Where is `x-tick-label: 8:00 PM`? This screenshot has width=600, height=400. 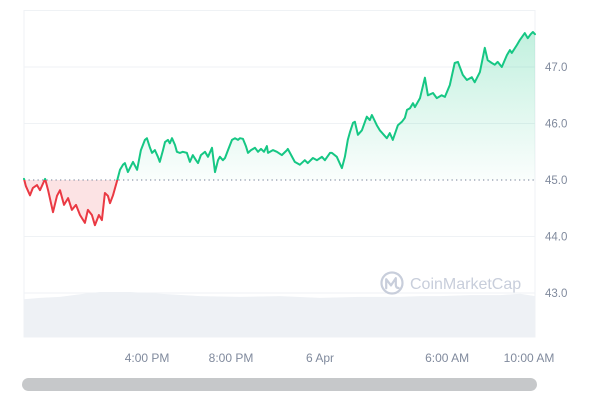 x-tick-label: 8:00 PM is located at coordinates (231, 358).